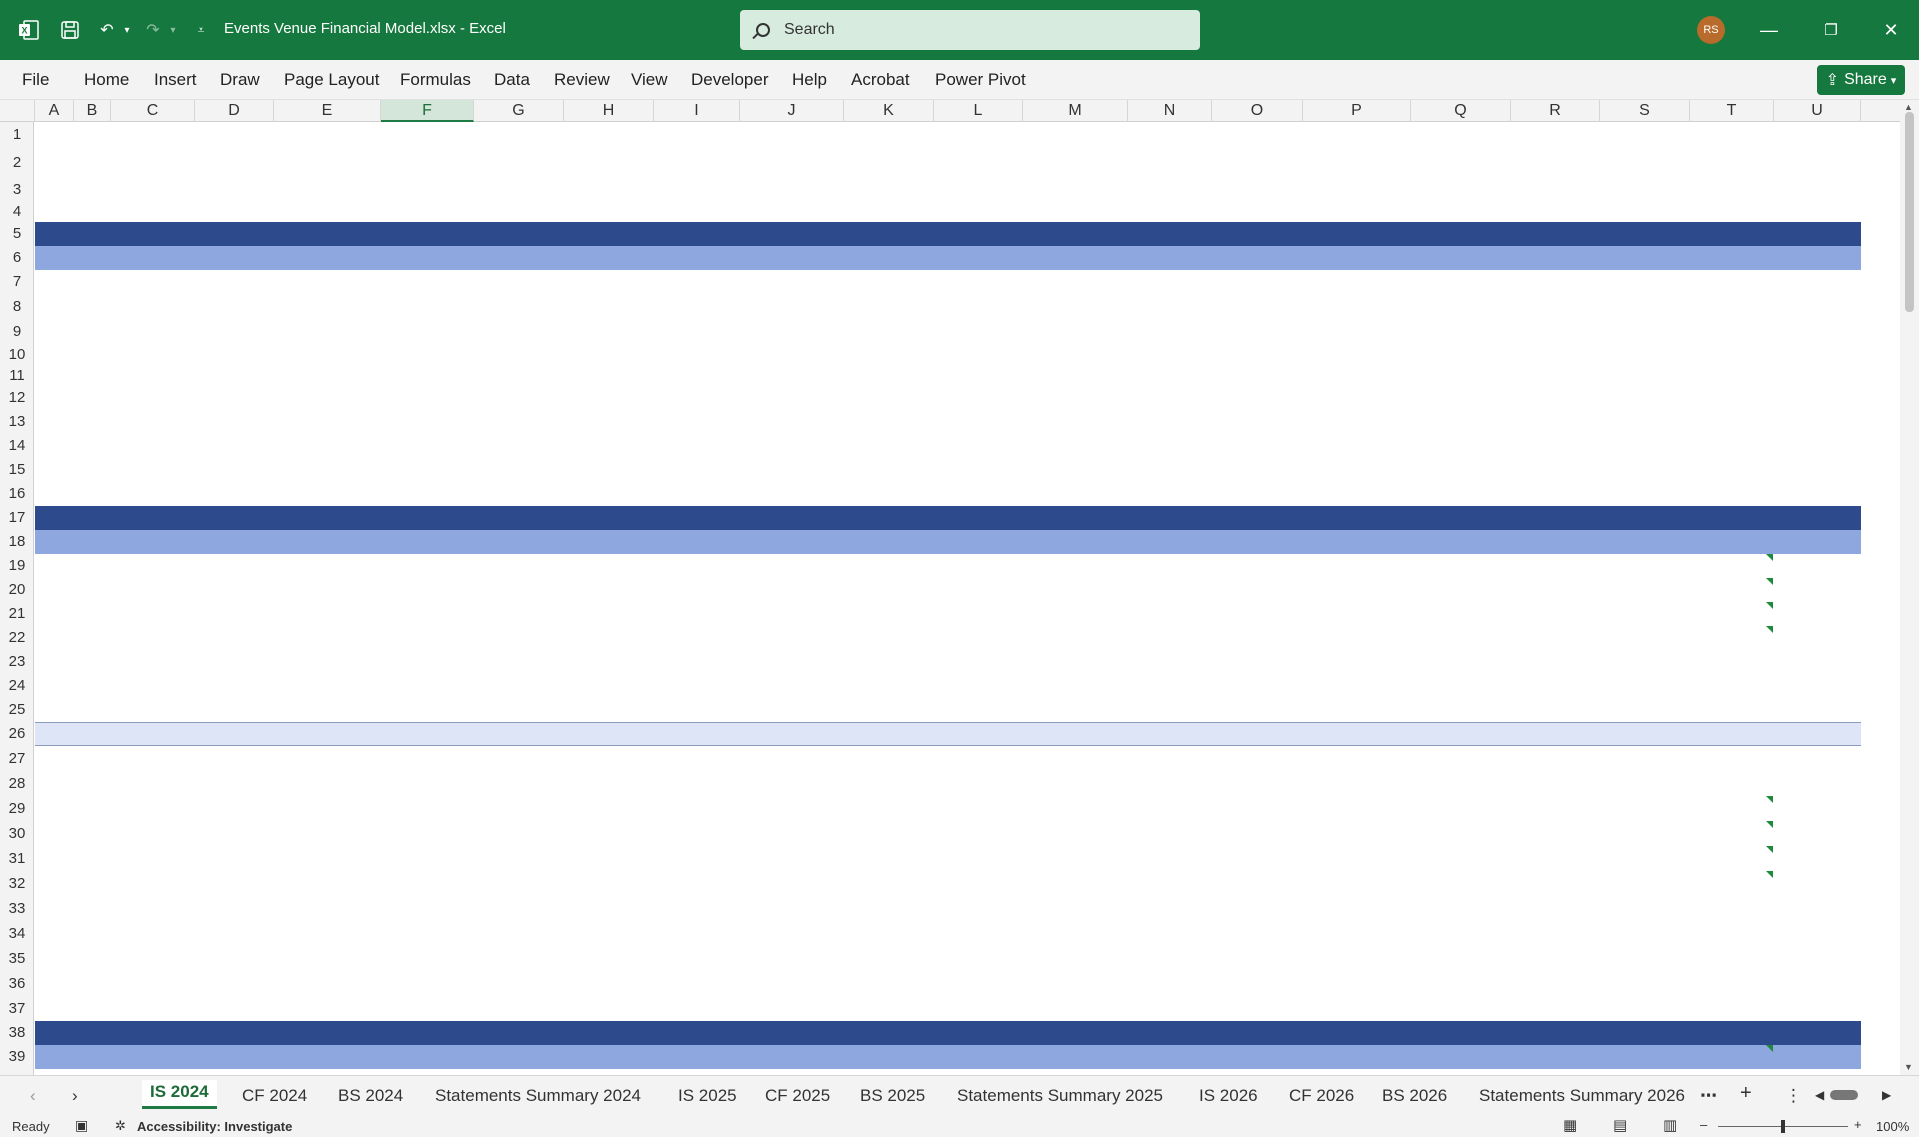  I want to click on column-header-b: B, so click(92, 111).